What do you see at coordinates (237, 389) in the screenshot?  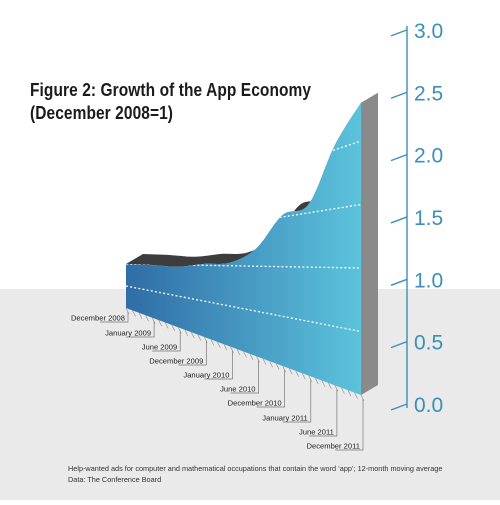 I see `x-tick-label: June 2010` at bounding box center [237, 389].